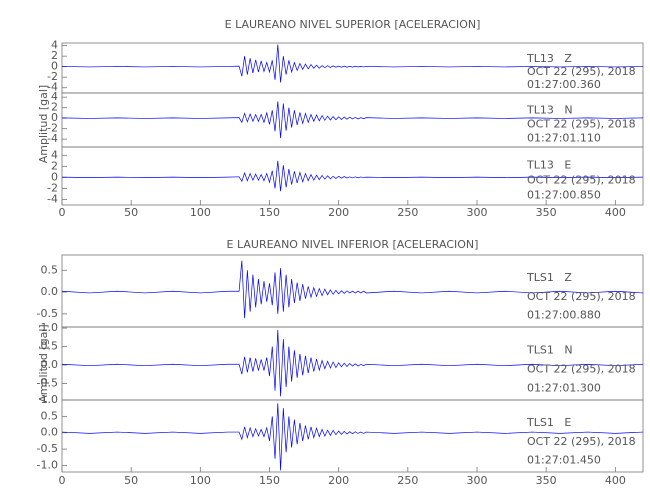  What do you see at coordinates (548, 165) in the screenshot?
I see `station-label: TL13 E` at bounding box center [548, 165].